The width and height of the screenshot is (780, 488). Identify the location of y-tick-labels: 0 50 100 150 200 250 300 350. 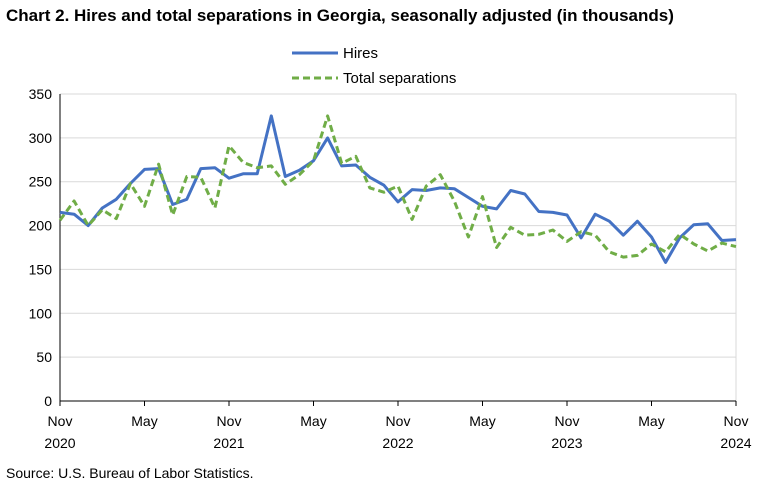
(41, 247).